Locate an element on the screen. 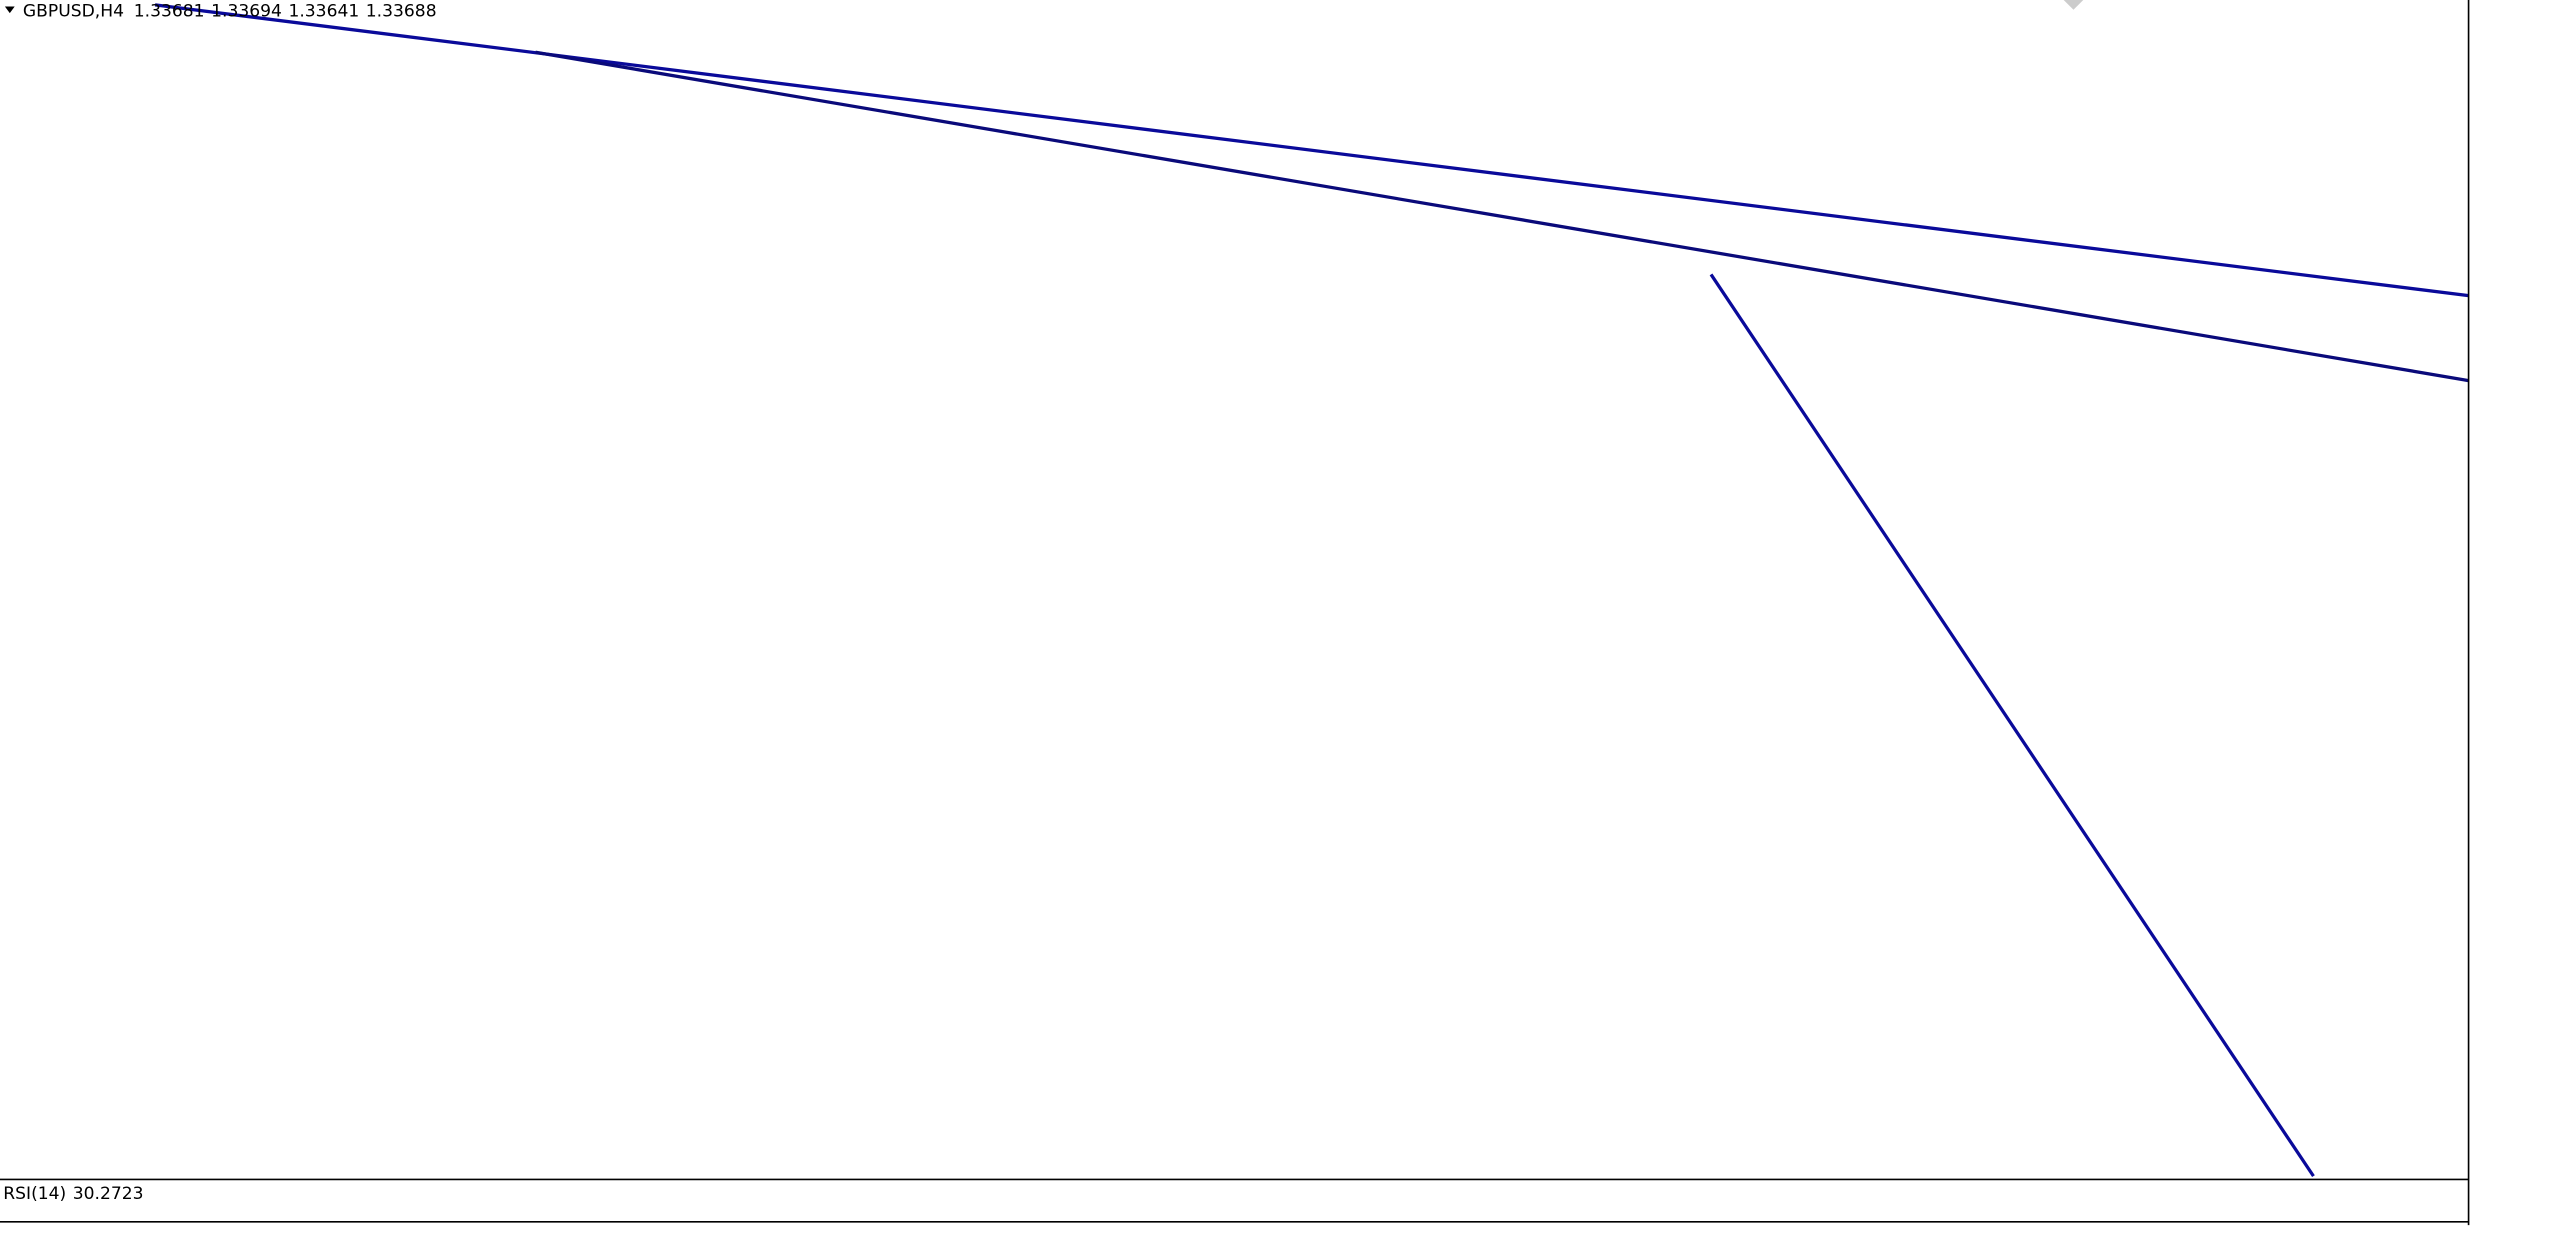  header: GBPUSD,H4 1.33681 1.33694 1.33641 1.33688 is located at coordinates (230, 11).